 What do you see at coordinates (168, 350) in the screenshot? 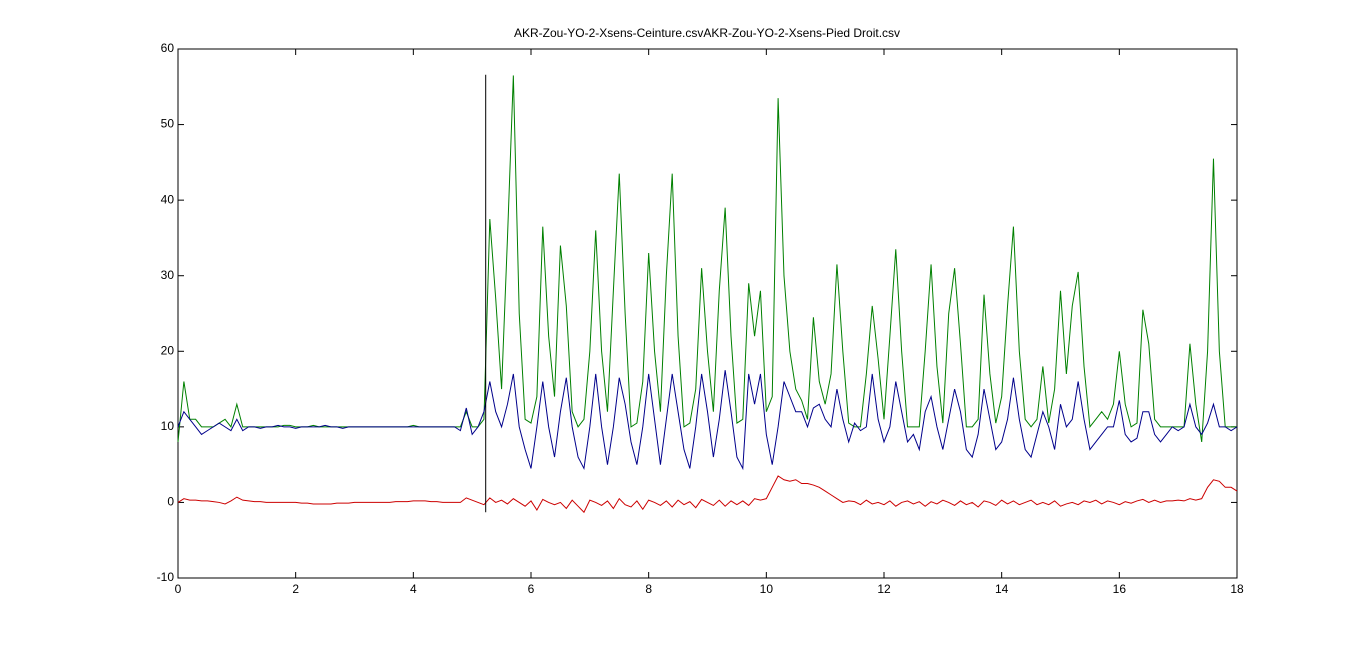
I see `y-tick-label: 20` at bounding box center [168, 350].